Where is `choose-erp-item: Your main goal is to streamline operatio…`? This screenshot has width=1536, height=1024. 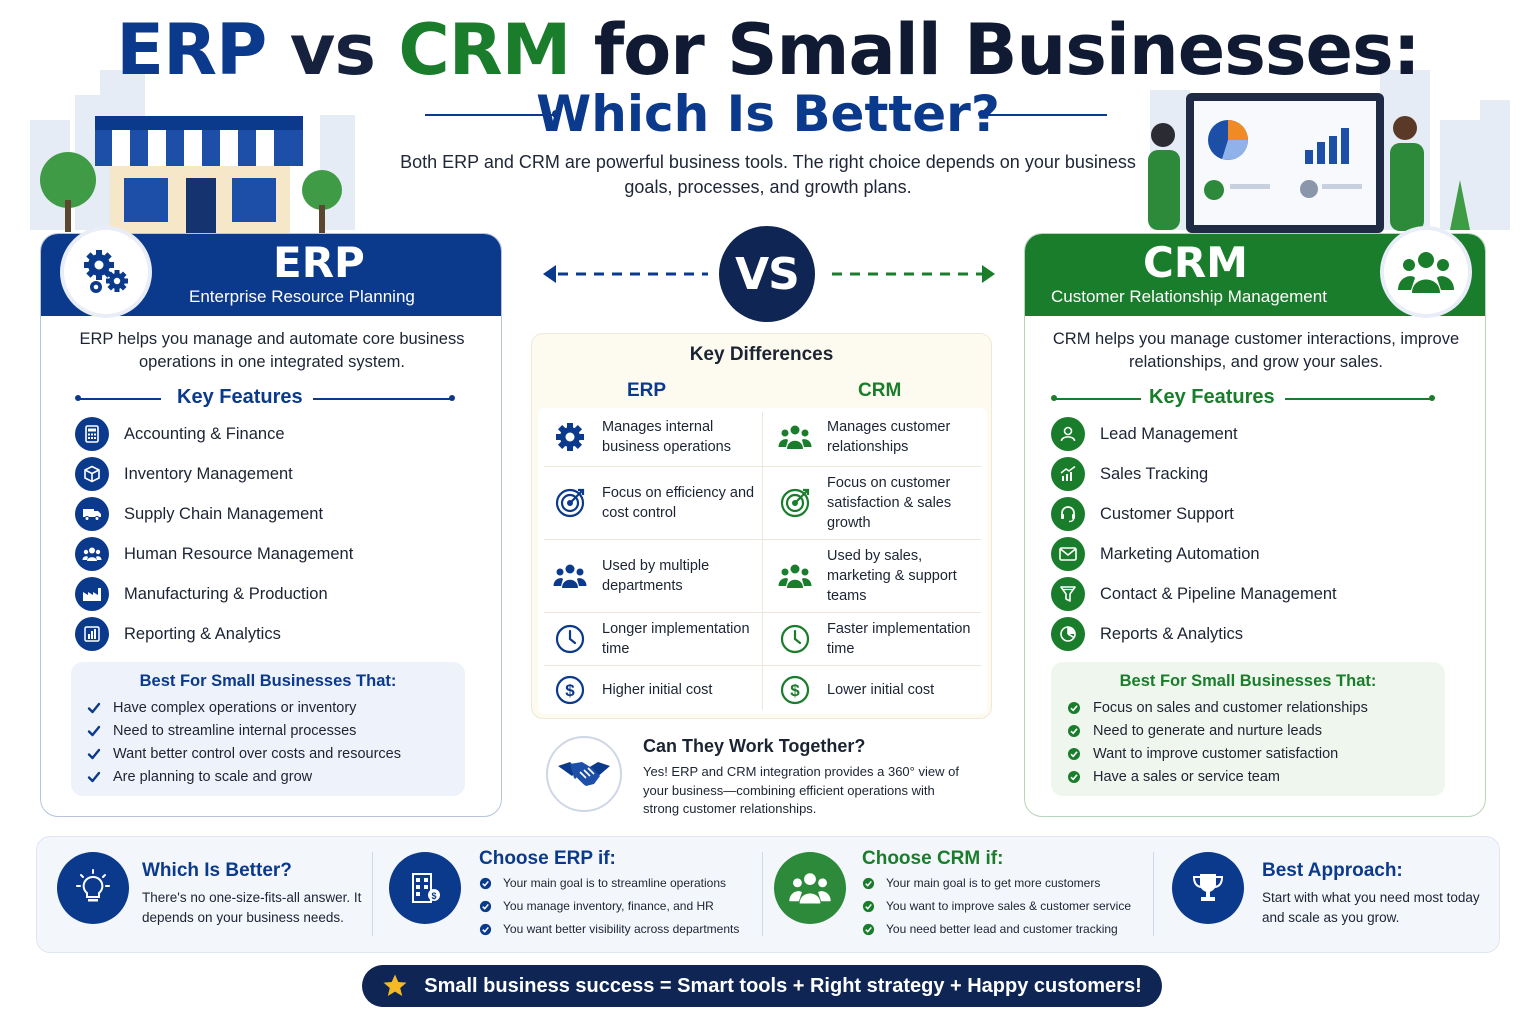 choose-erp-item: Your main goal is to streamline operatio… is located at coordinates (602, 883).